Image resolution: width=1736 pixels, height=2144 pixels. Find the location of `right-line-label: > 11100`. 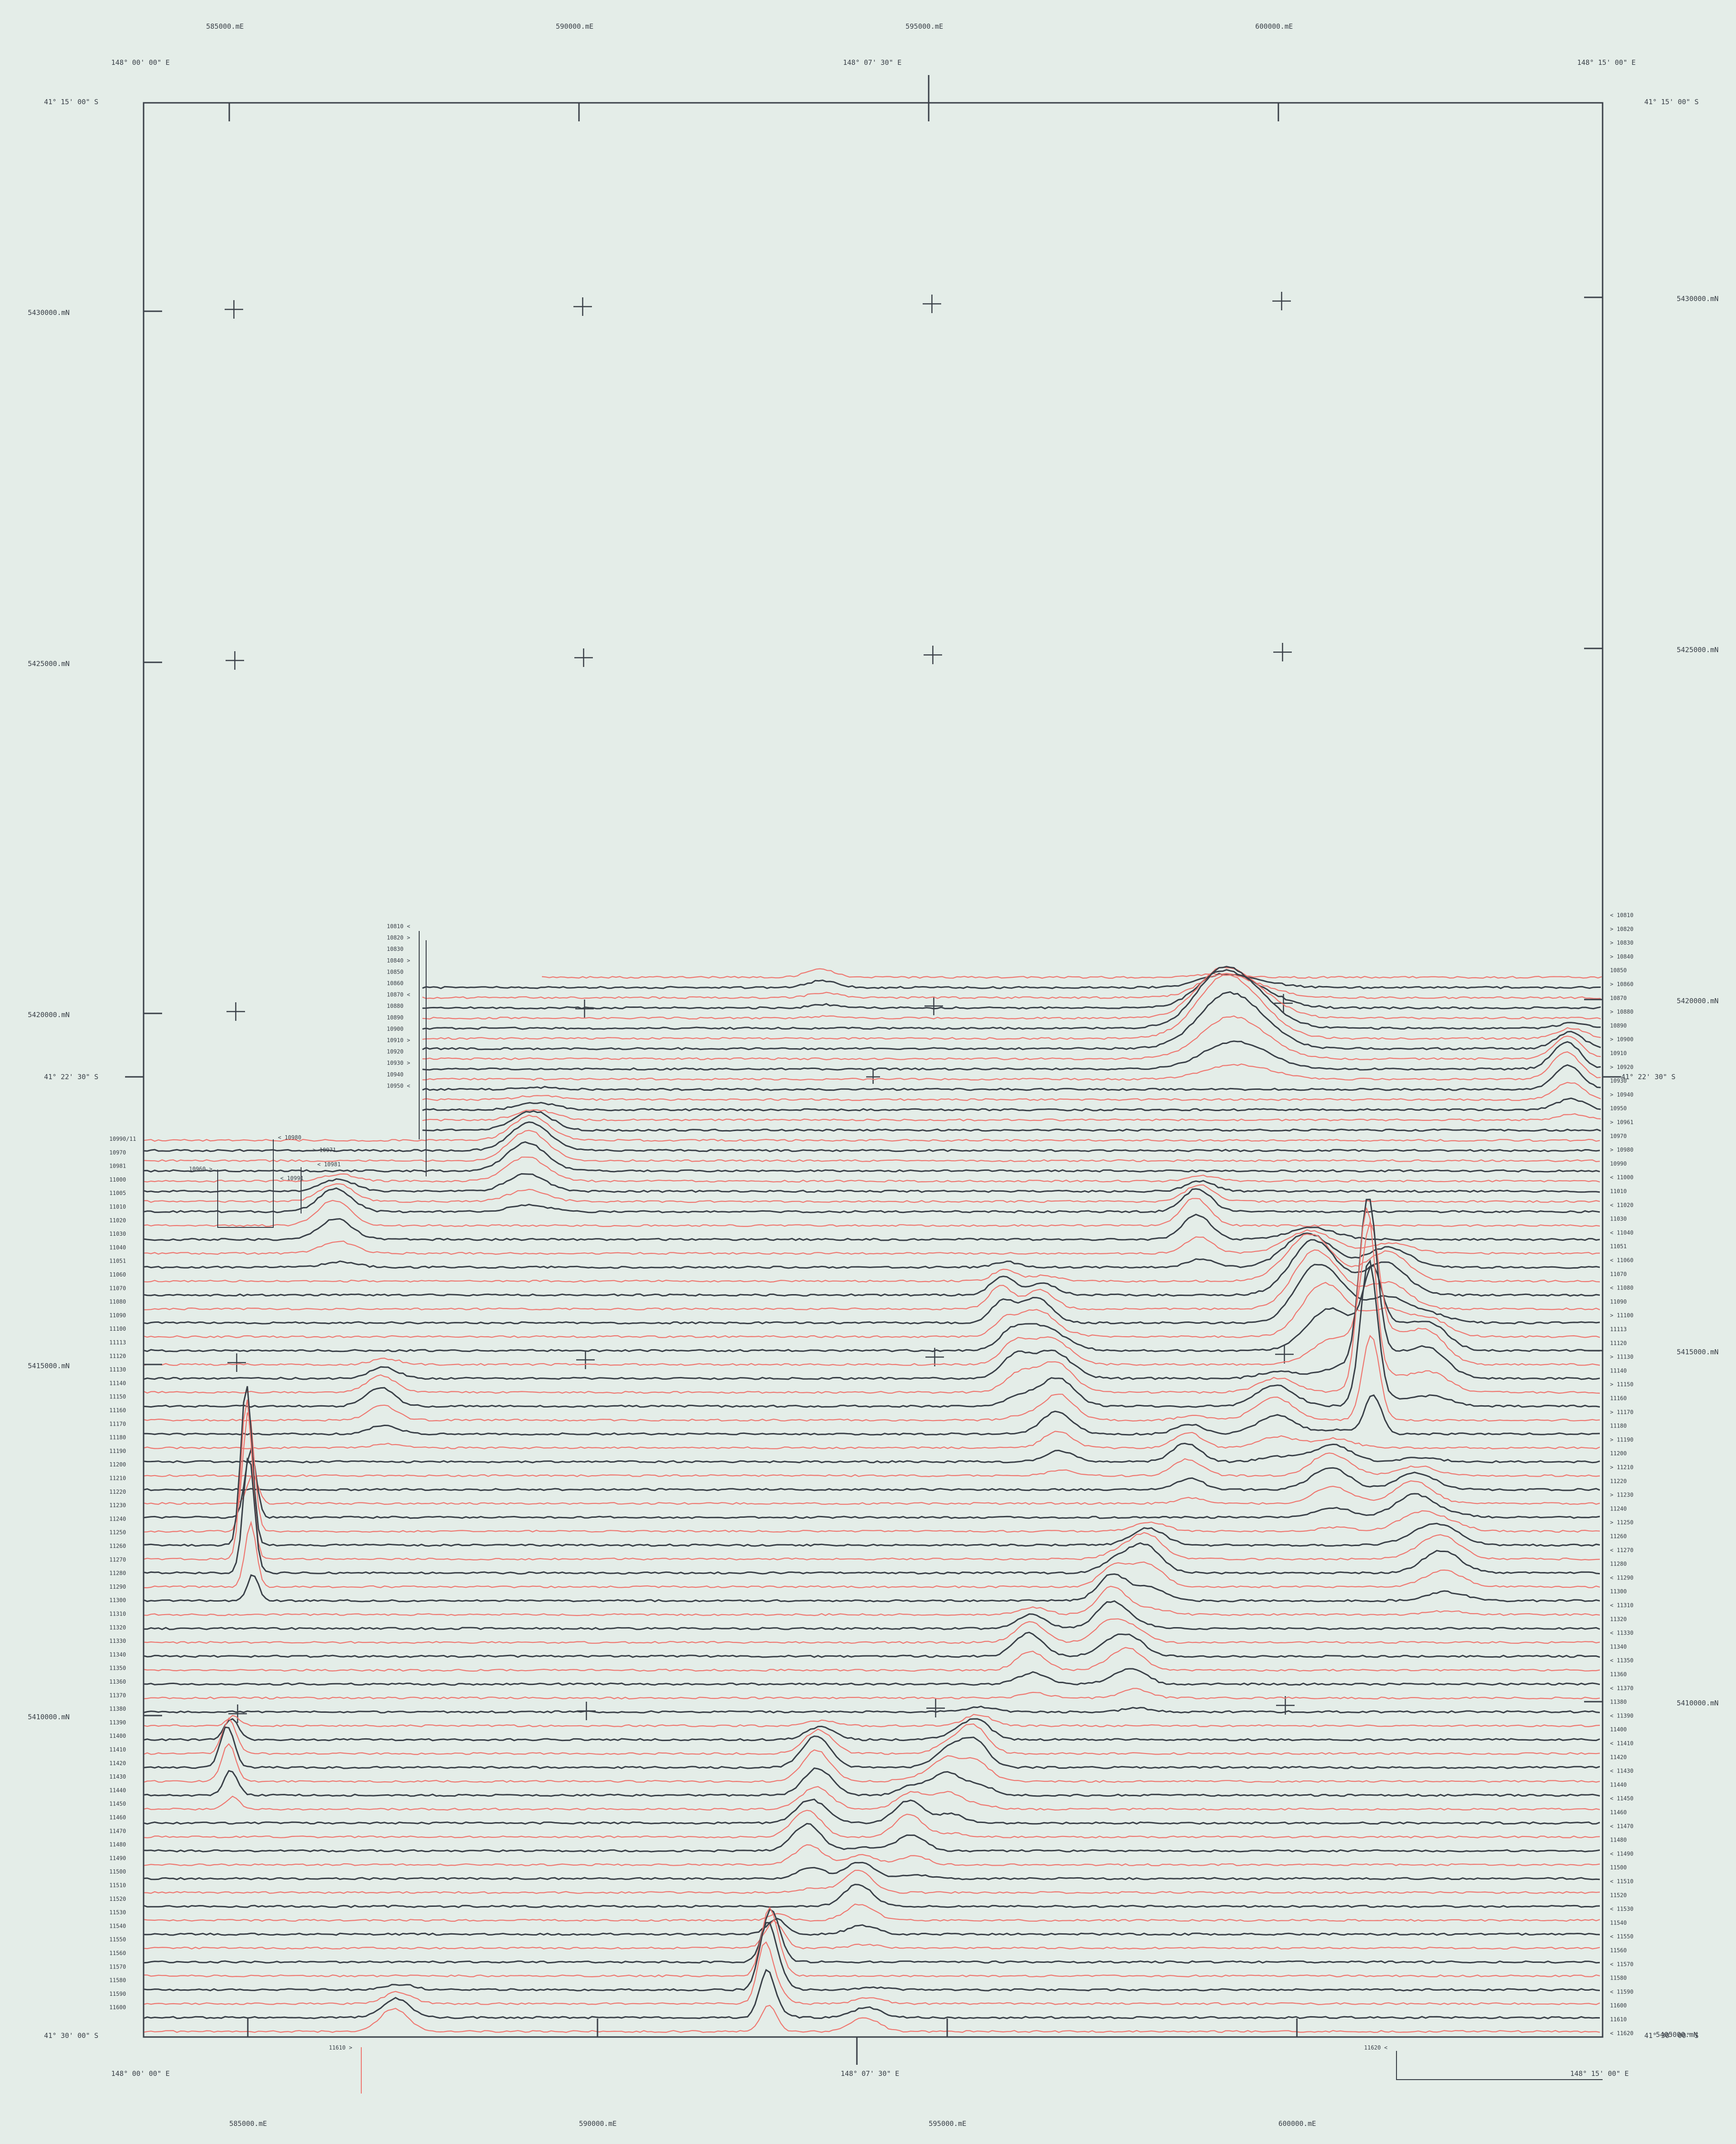

right-line-label: > 11100 is located at coordinates (1622, 1315).